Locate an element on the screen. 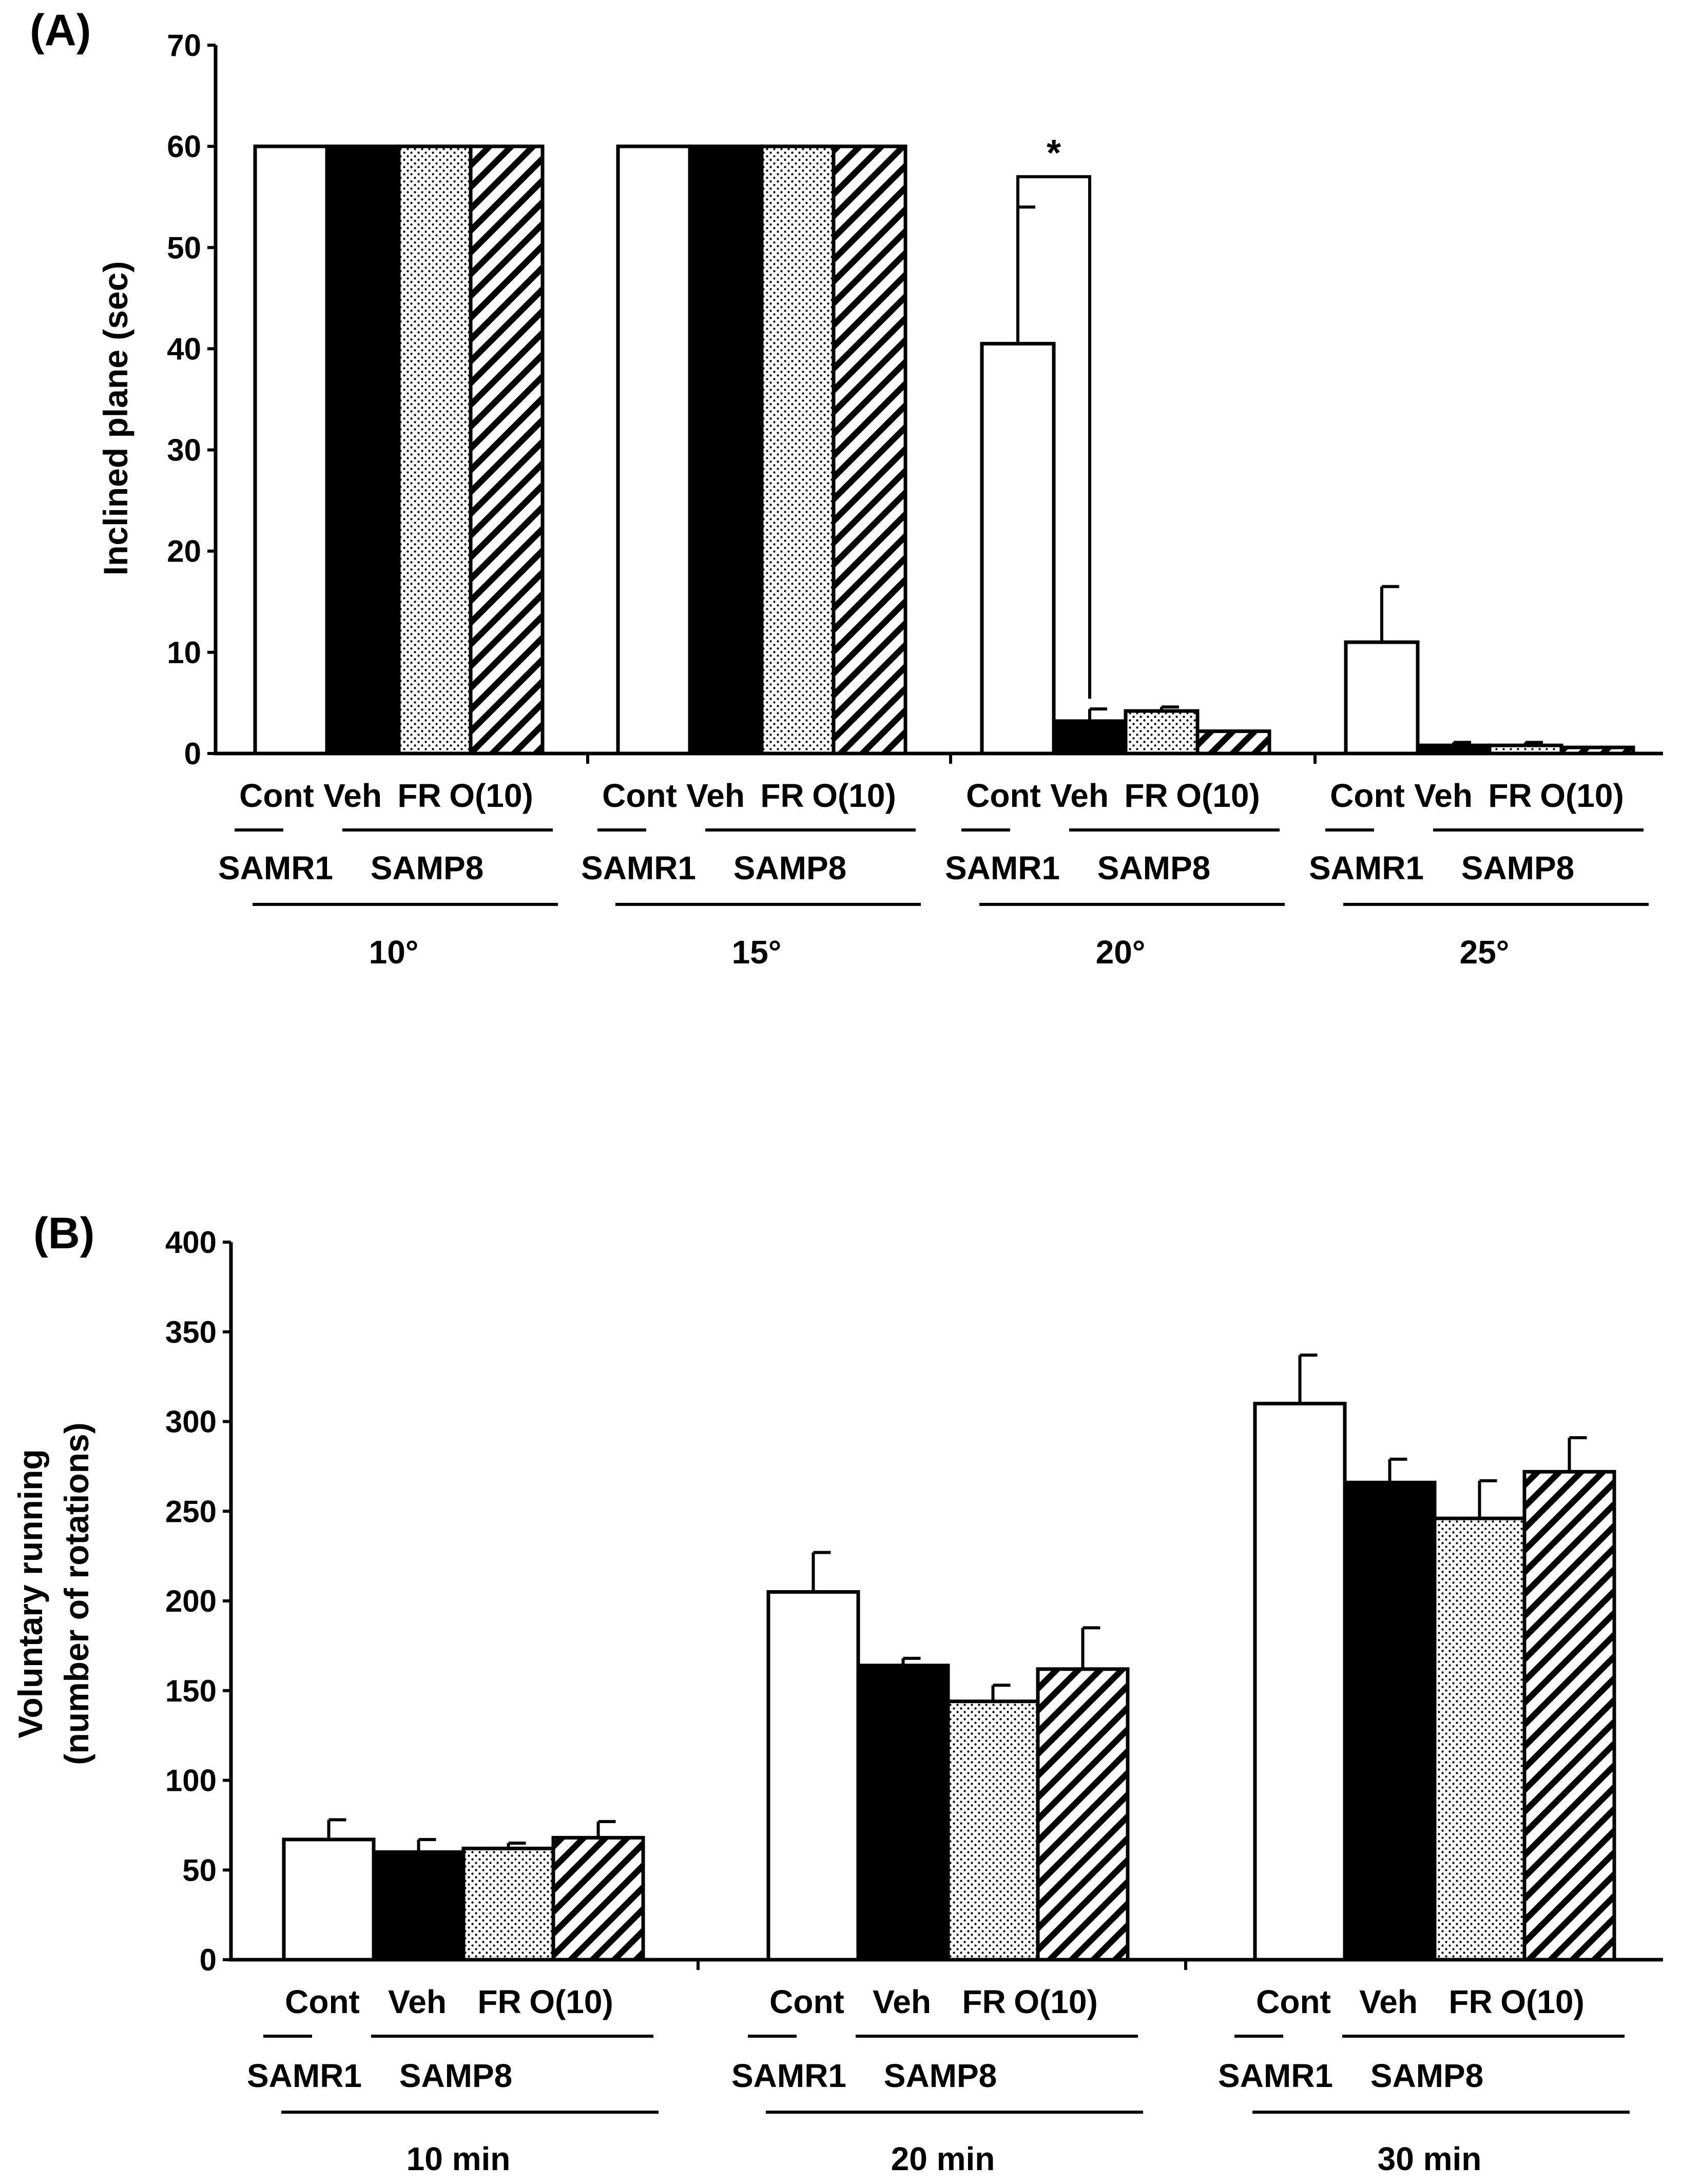 This screenshot has width=1681, height=2184. b-bar-20-min-cont is located at coordinates (813, 1776).